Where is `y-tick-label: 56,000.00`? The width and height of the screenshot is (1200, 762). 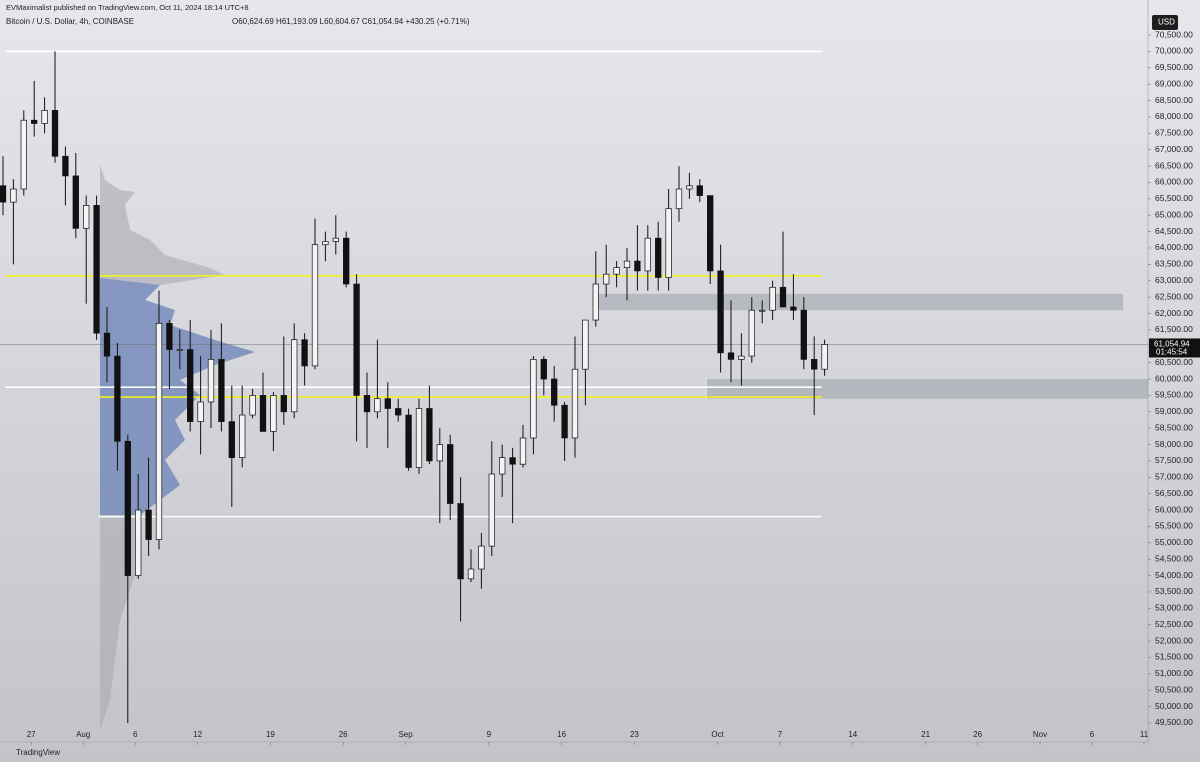
y-tick-label: 56,000.00 is located at coordinates (1174, 509).